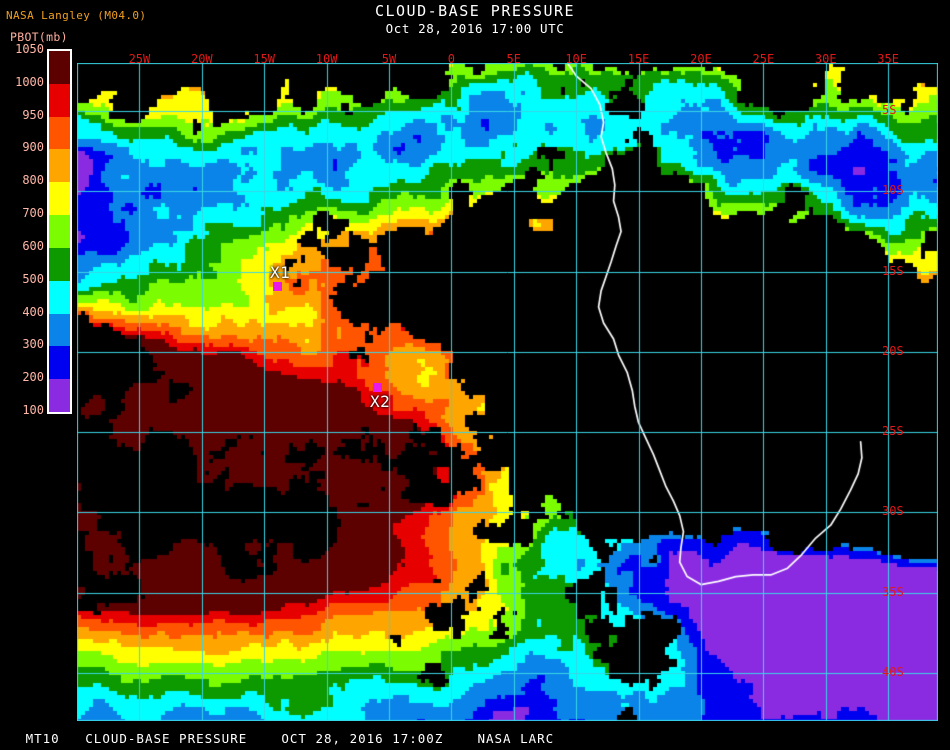 The height and width of the screenshot is (750, 950). What do you see at coordinates (701, 59) in the screenshot?
I see `lon-label-20E: 20E` at bounding box center [701, 59].